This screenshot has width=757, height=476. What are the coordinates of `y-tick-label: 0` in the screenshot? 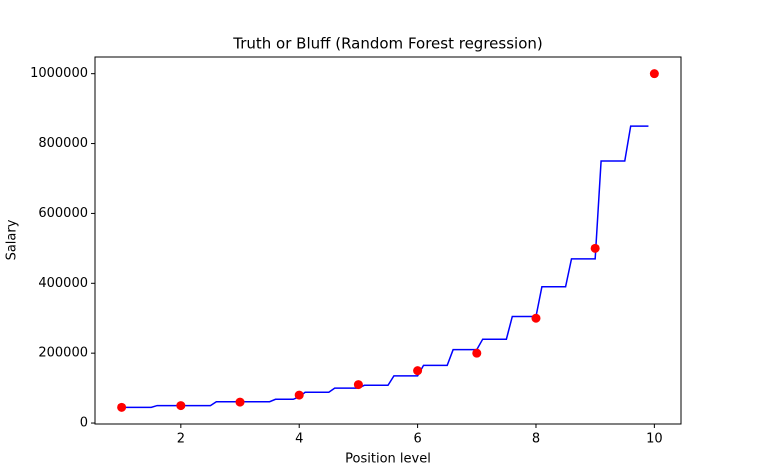 It's located at (84, 423).